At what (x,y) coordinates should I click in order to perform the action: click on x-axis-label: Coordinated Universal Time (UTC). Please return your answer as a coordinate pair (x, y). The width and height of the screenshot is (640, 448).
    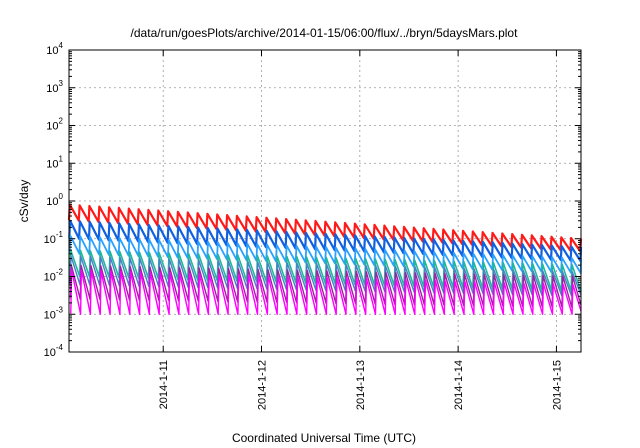
    Looking at the image, I should click on (324, 438).